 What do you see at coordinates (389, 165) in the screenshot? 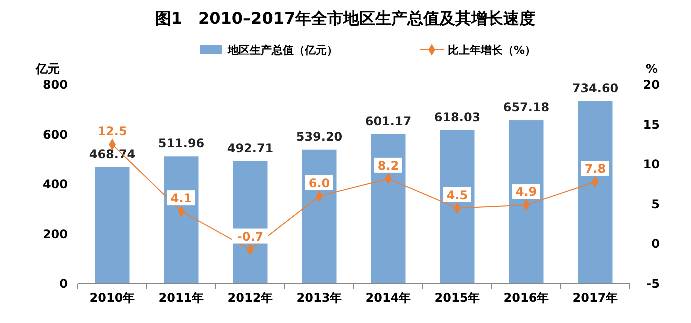
I see `data-label: 8.2` at bounding box center [389, 165].